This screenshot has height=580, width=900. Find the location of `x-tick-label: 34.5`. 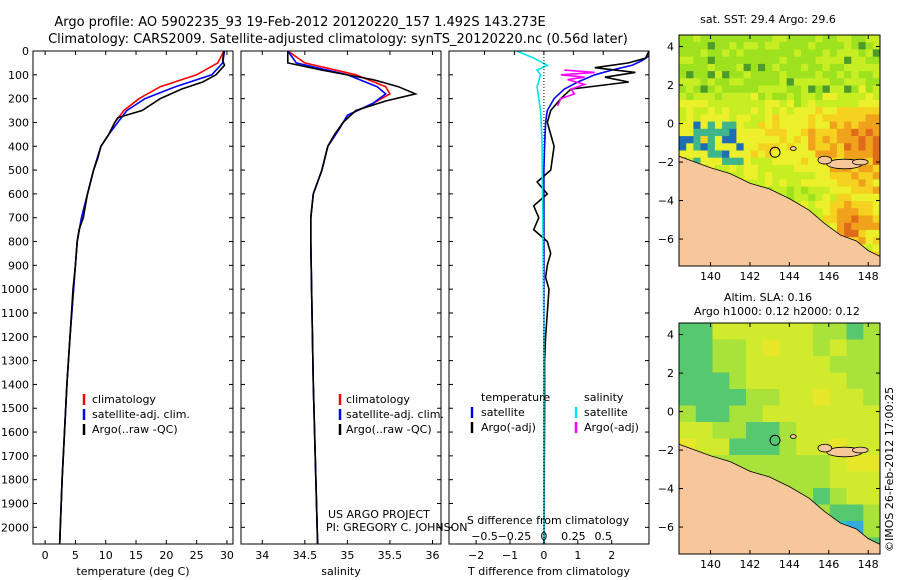

x-tick-label: 34.5 is located at coordinates (305, 555).